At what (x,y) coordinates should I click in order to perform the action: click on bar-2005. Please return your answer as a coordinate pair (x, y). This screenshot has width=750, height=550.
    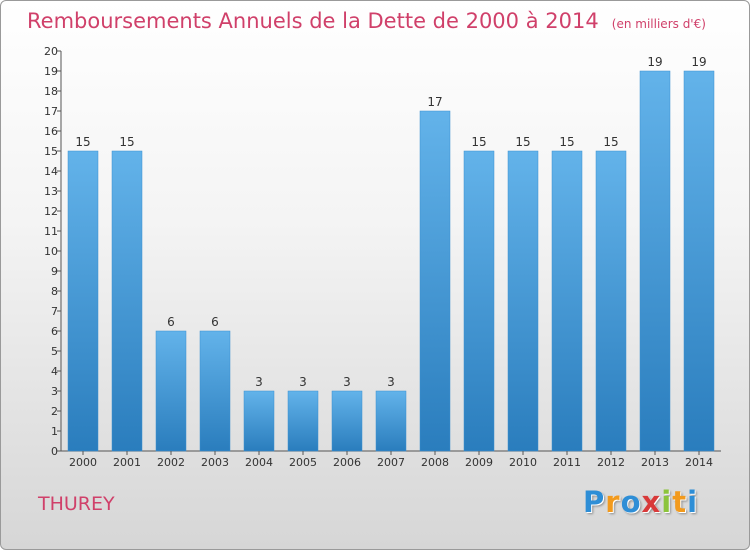
    Looking at the image, I should click on (303, 421).